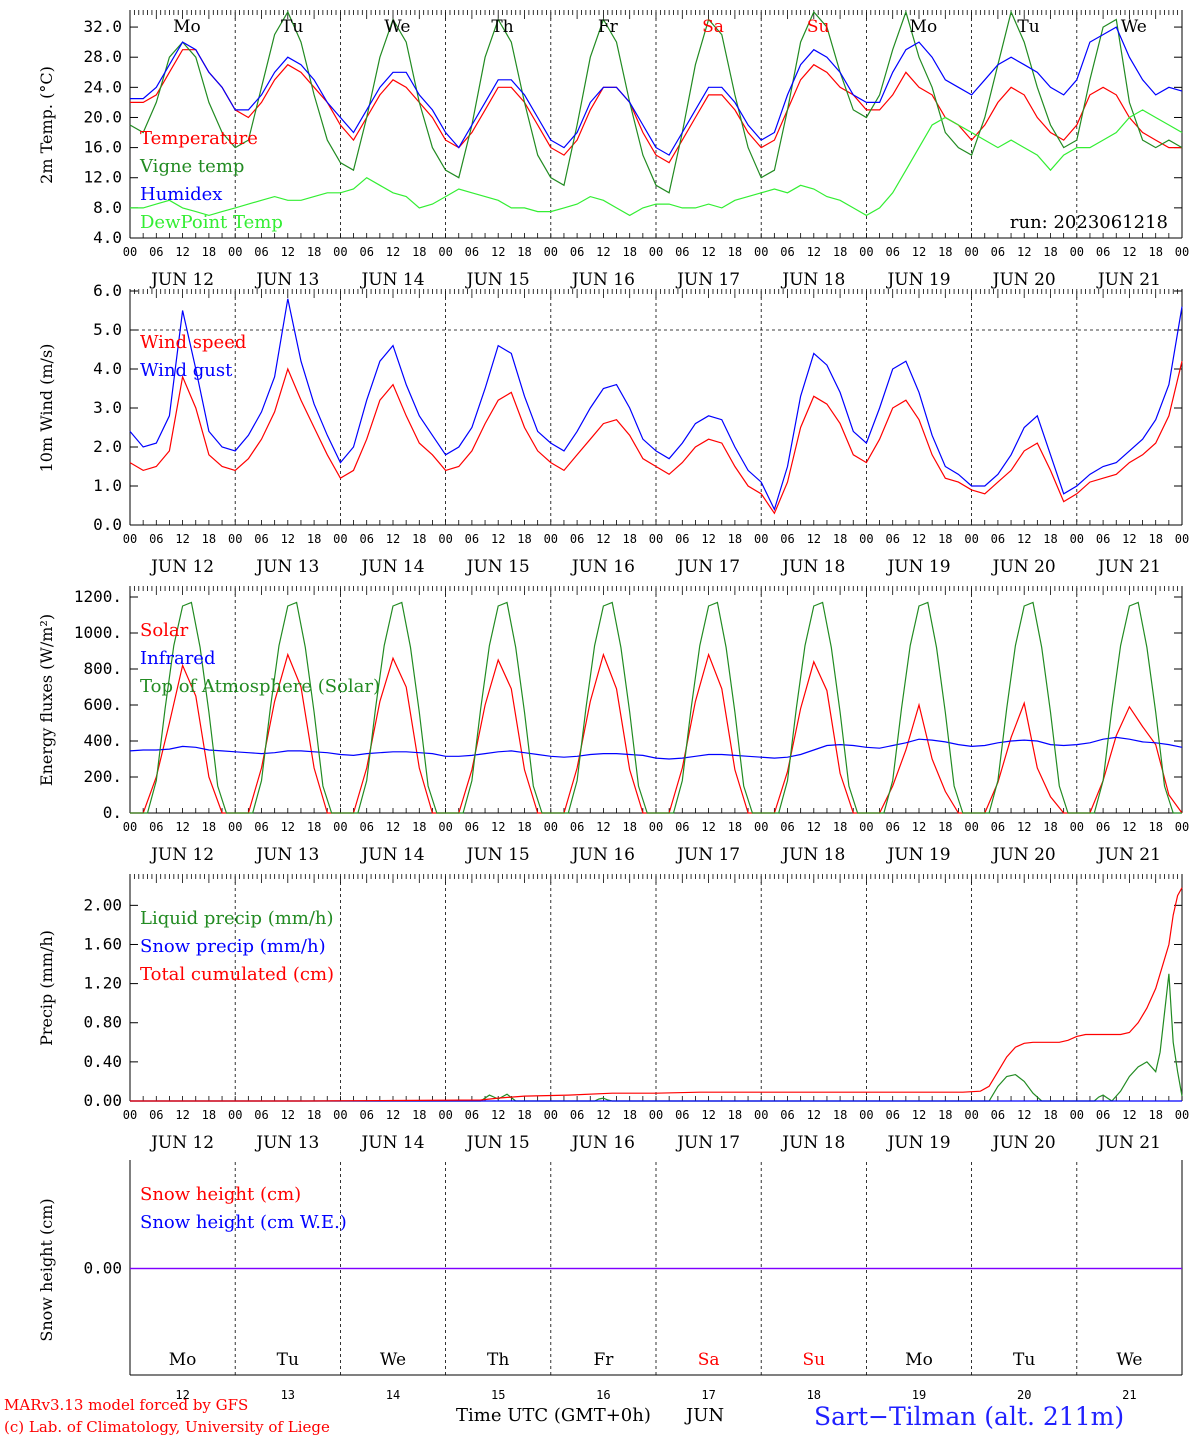 The width and height of the screenshot is (1194, 1440). Describe the element at coordinates (98, 632) in the screenshot. I see `energy-ytick-label: 1000.` at that location.